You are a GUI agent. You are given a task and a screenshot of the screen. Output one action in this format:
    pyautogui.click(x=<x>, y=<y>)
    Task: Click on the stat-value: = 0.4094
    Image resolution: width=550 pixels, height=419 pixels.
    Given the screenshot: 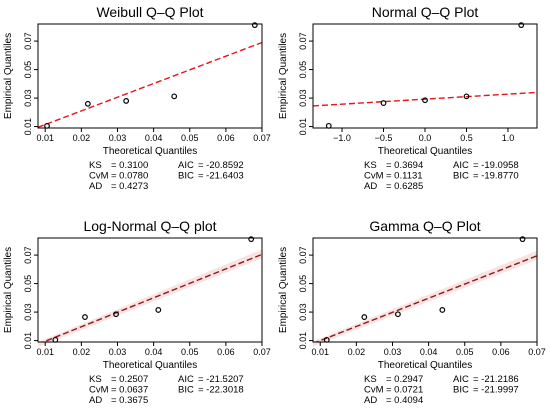 What is the action you would take?
    pyautogui.click(x=404, y=400)
    